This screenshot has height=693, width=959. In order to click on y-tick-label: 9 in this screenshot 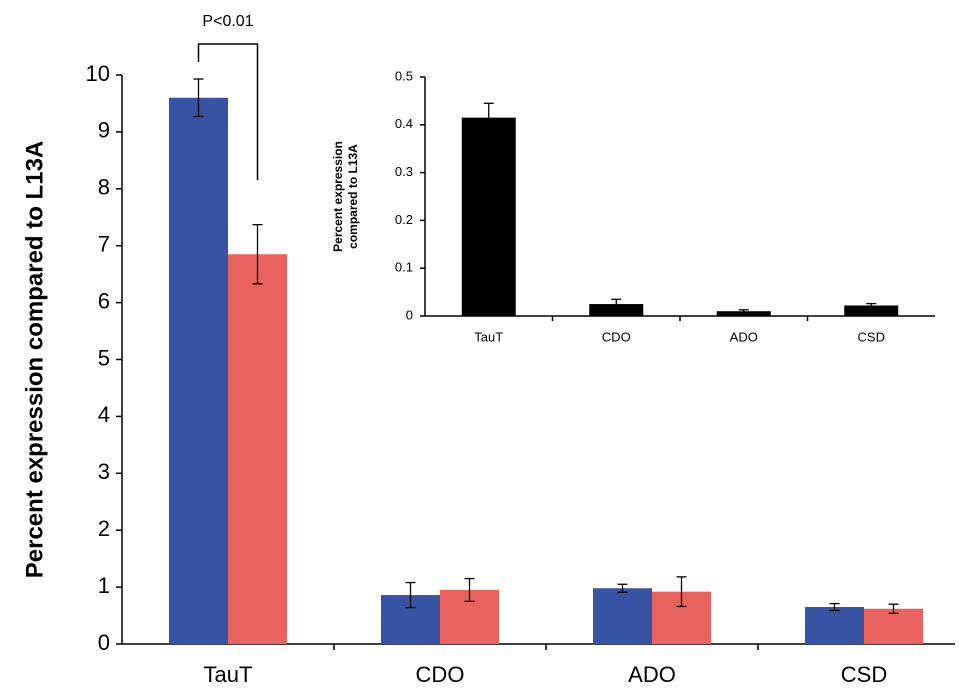, I will do `click(104, 130)`.